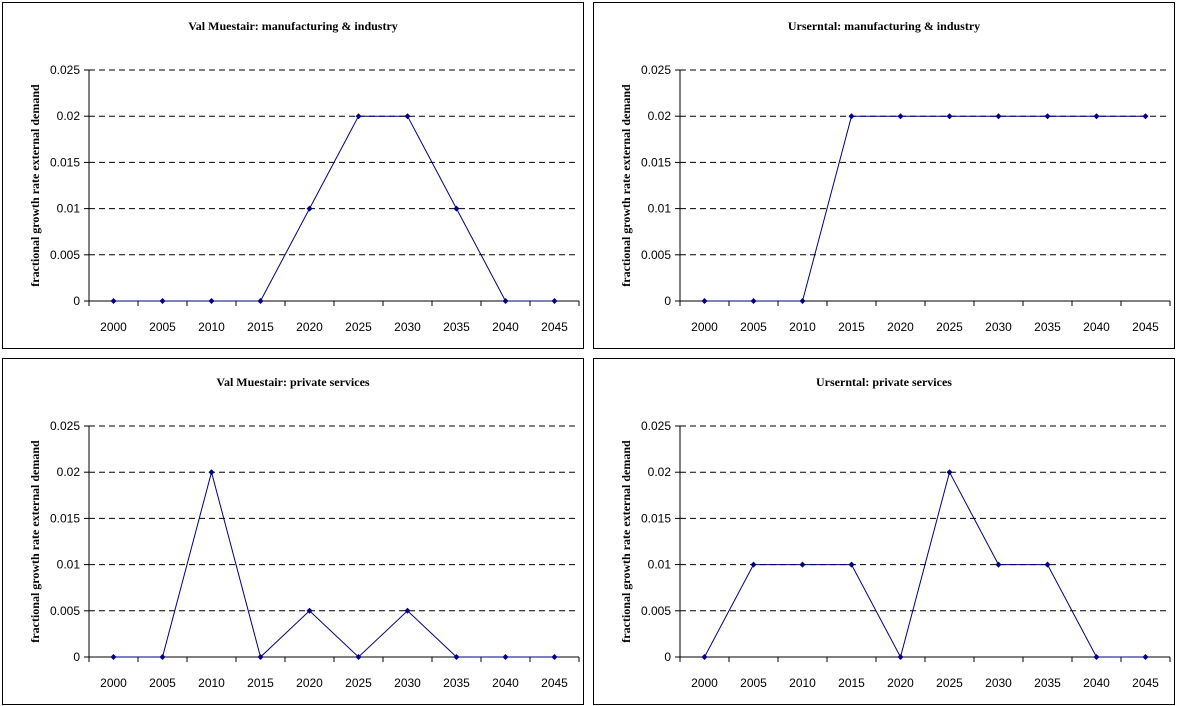 This screenshot has width=1177, height=706. I want to click on chart-title: Val Muestair: manufacturing & industry, so click(293, 26).